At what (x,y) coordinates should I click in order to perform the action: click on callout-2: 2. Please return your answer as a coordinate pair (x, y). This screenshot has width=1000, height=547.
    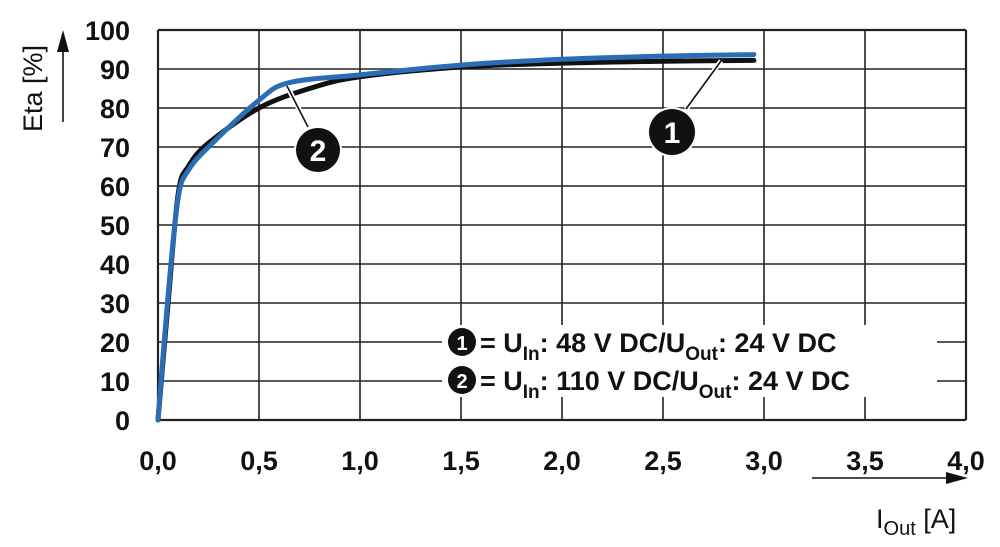
    Looking at the image, I should click on (313, 129).